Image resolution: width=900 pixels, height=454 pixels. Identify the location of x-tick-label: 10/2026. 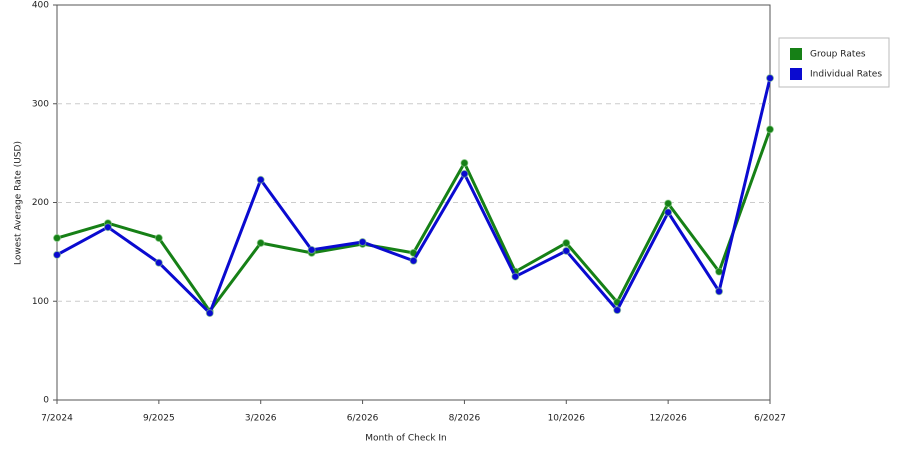
(567, 419).